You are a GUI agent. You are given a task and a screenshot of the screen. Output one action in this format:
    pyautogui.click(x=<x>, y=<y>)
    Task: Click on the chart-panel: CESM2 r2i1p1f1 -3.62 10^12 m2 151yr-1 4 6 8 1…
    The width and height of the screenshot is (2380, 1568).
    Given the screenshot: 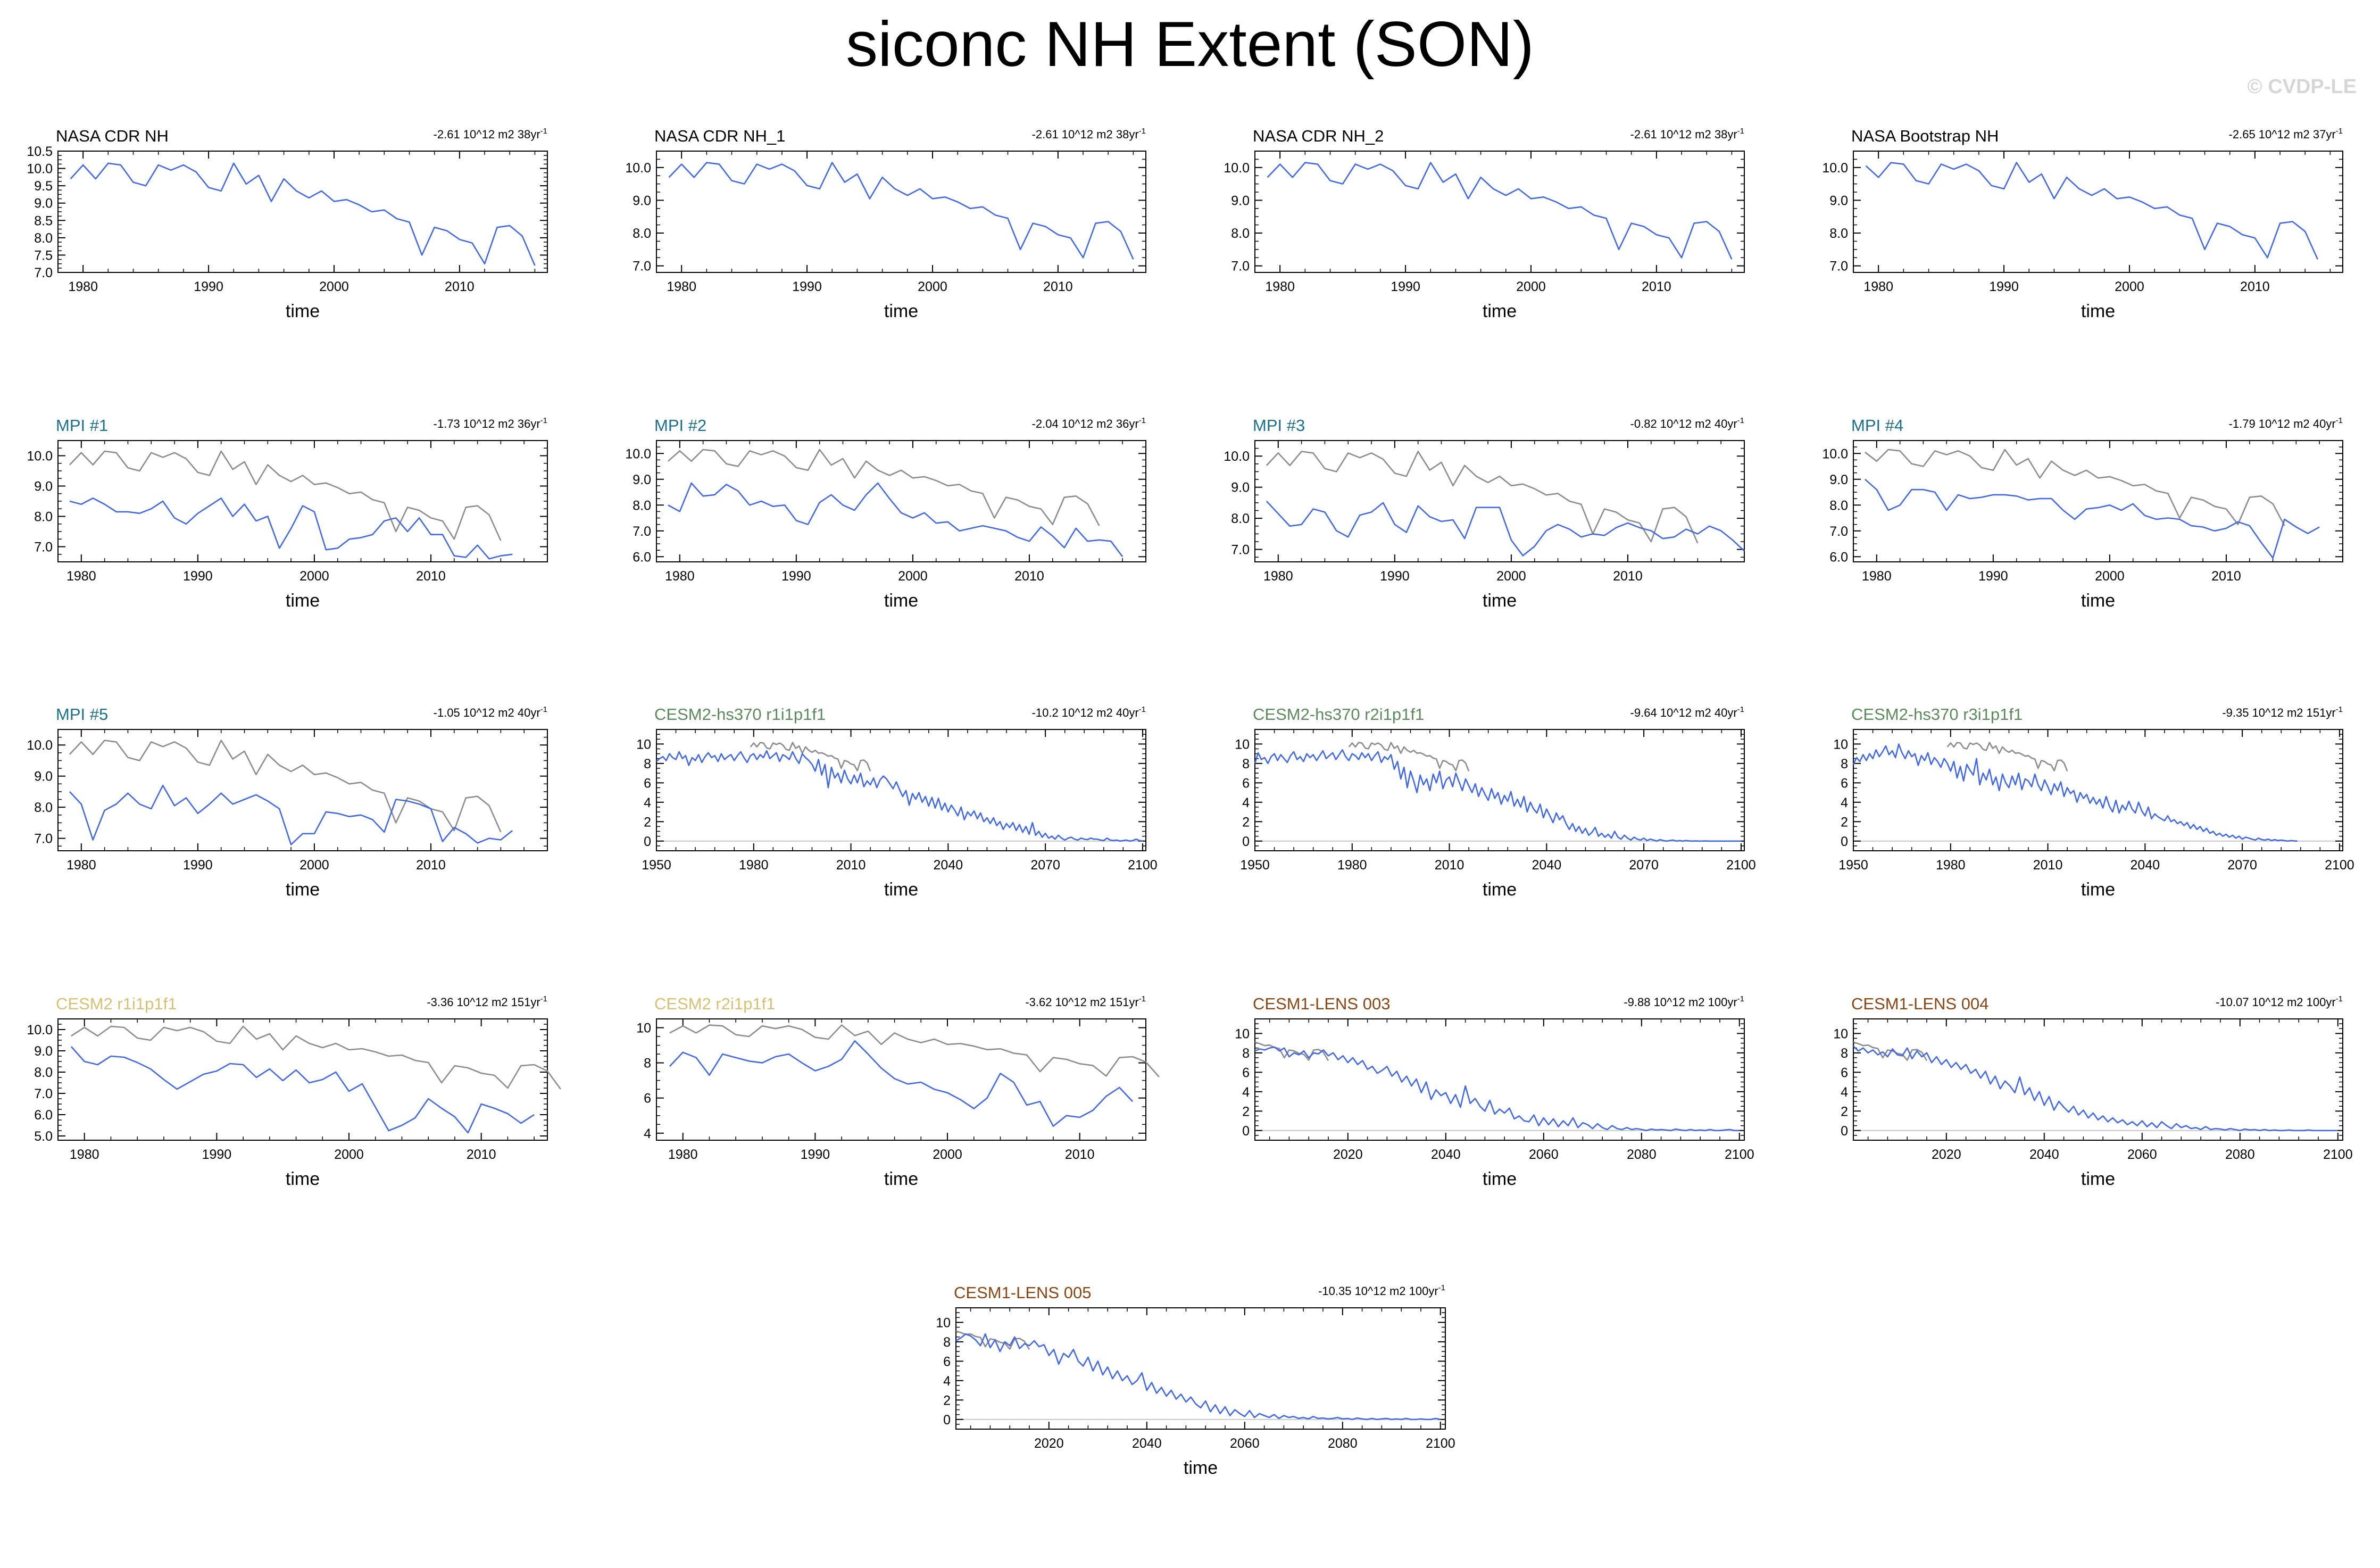 What is the action you would take?
    pyautogui.click(x=898, y=1092)
    